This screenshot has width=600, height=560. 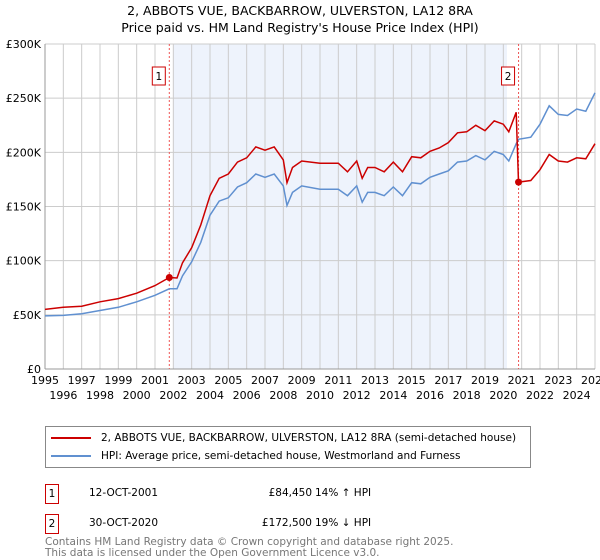 What do you see at coordinates (357, 395) in the screenshot?
I see `x-tick-label: 2012` at bounding box center [357, 395].